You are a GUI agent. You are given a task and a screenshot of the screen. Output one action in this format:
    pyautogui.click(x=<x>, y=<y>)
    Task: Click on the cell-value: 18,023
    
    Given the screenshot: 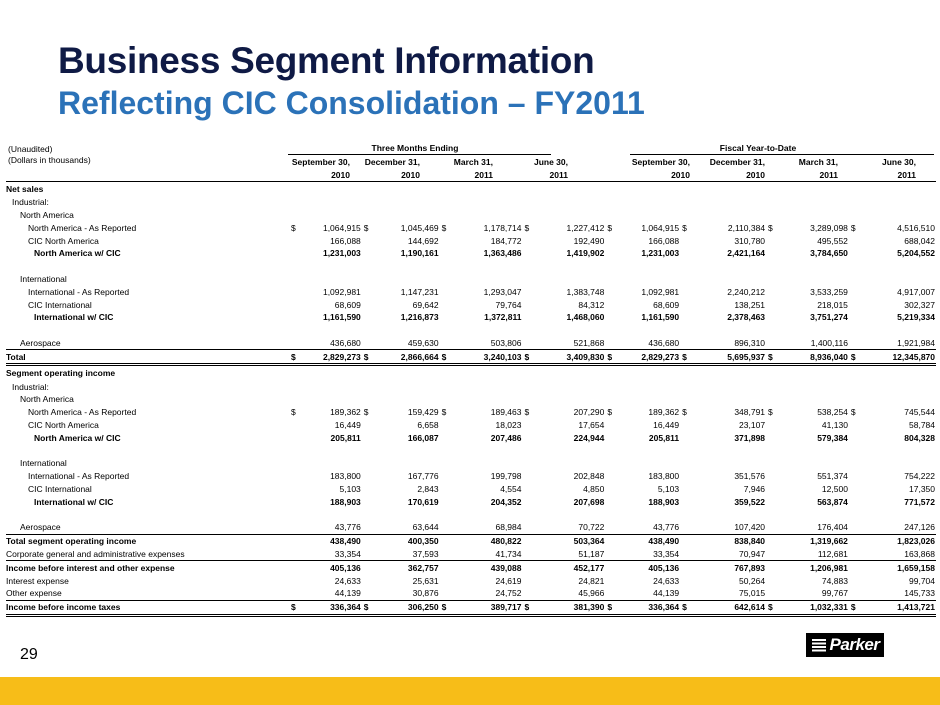 What is the action you would take?
    pyautogui.click(x=508, y=424)
    